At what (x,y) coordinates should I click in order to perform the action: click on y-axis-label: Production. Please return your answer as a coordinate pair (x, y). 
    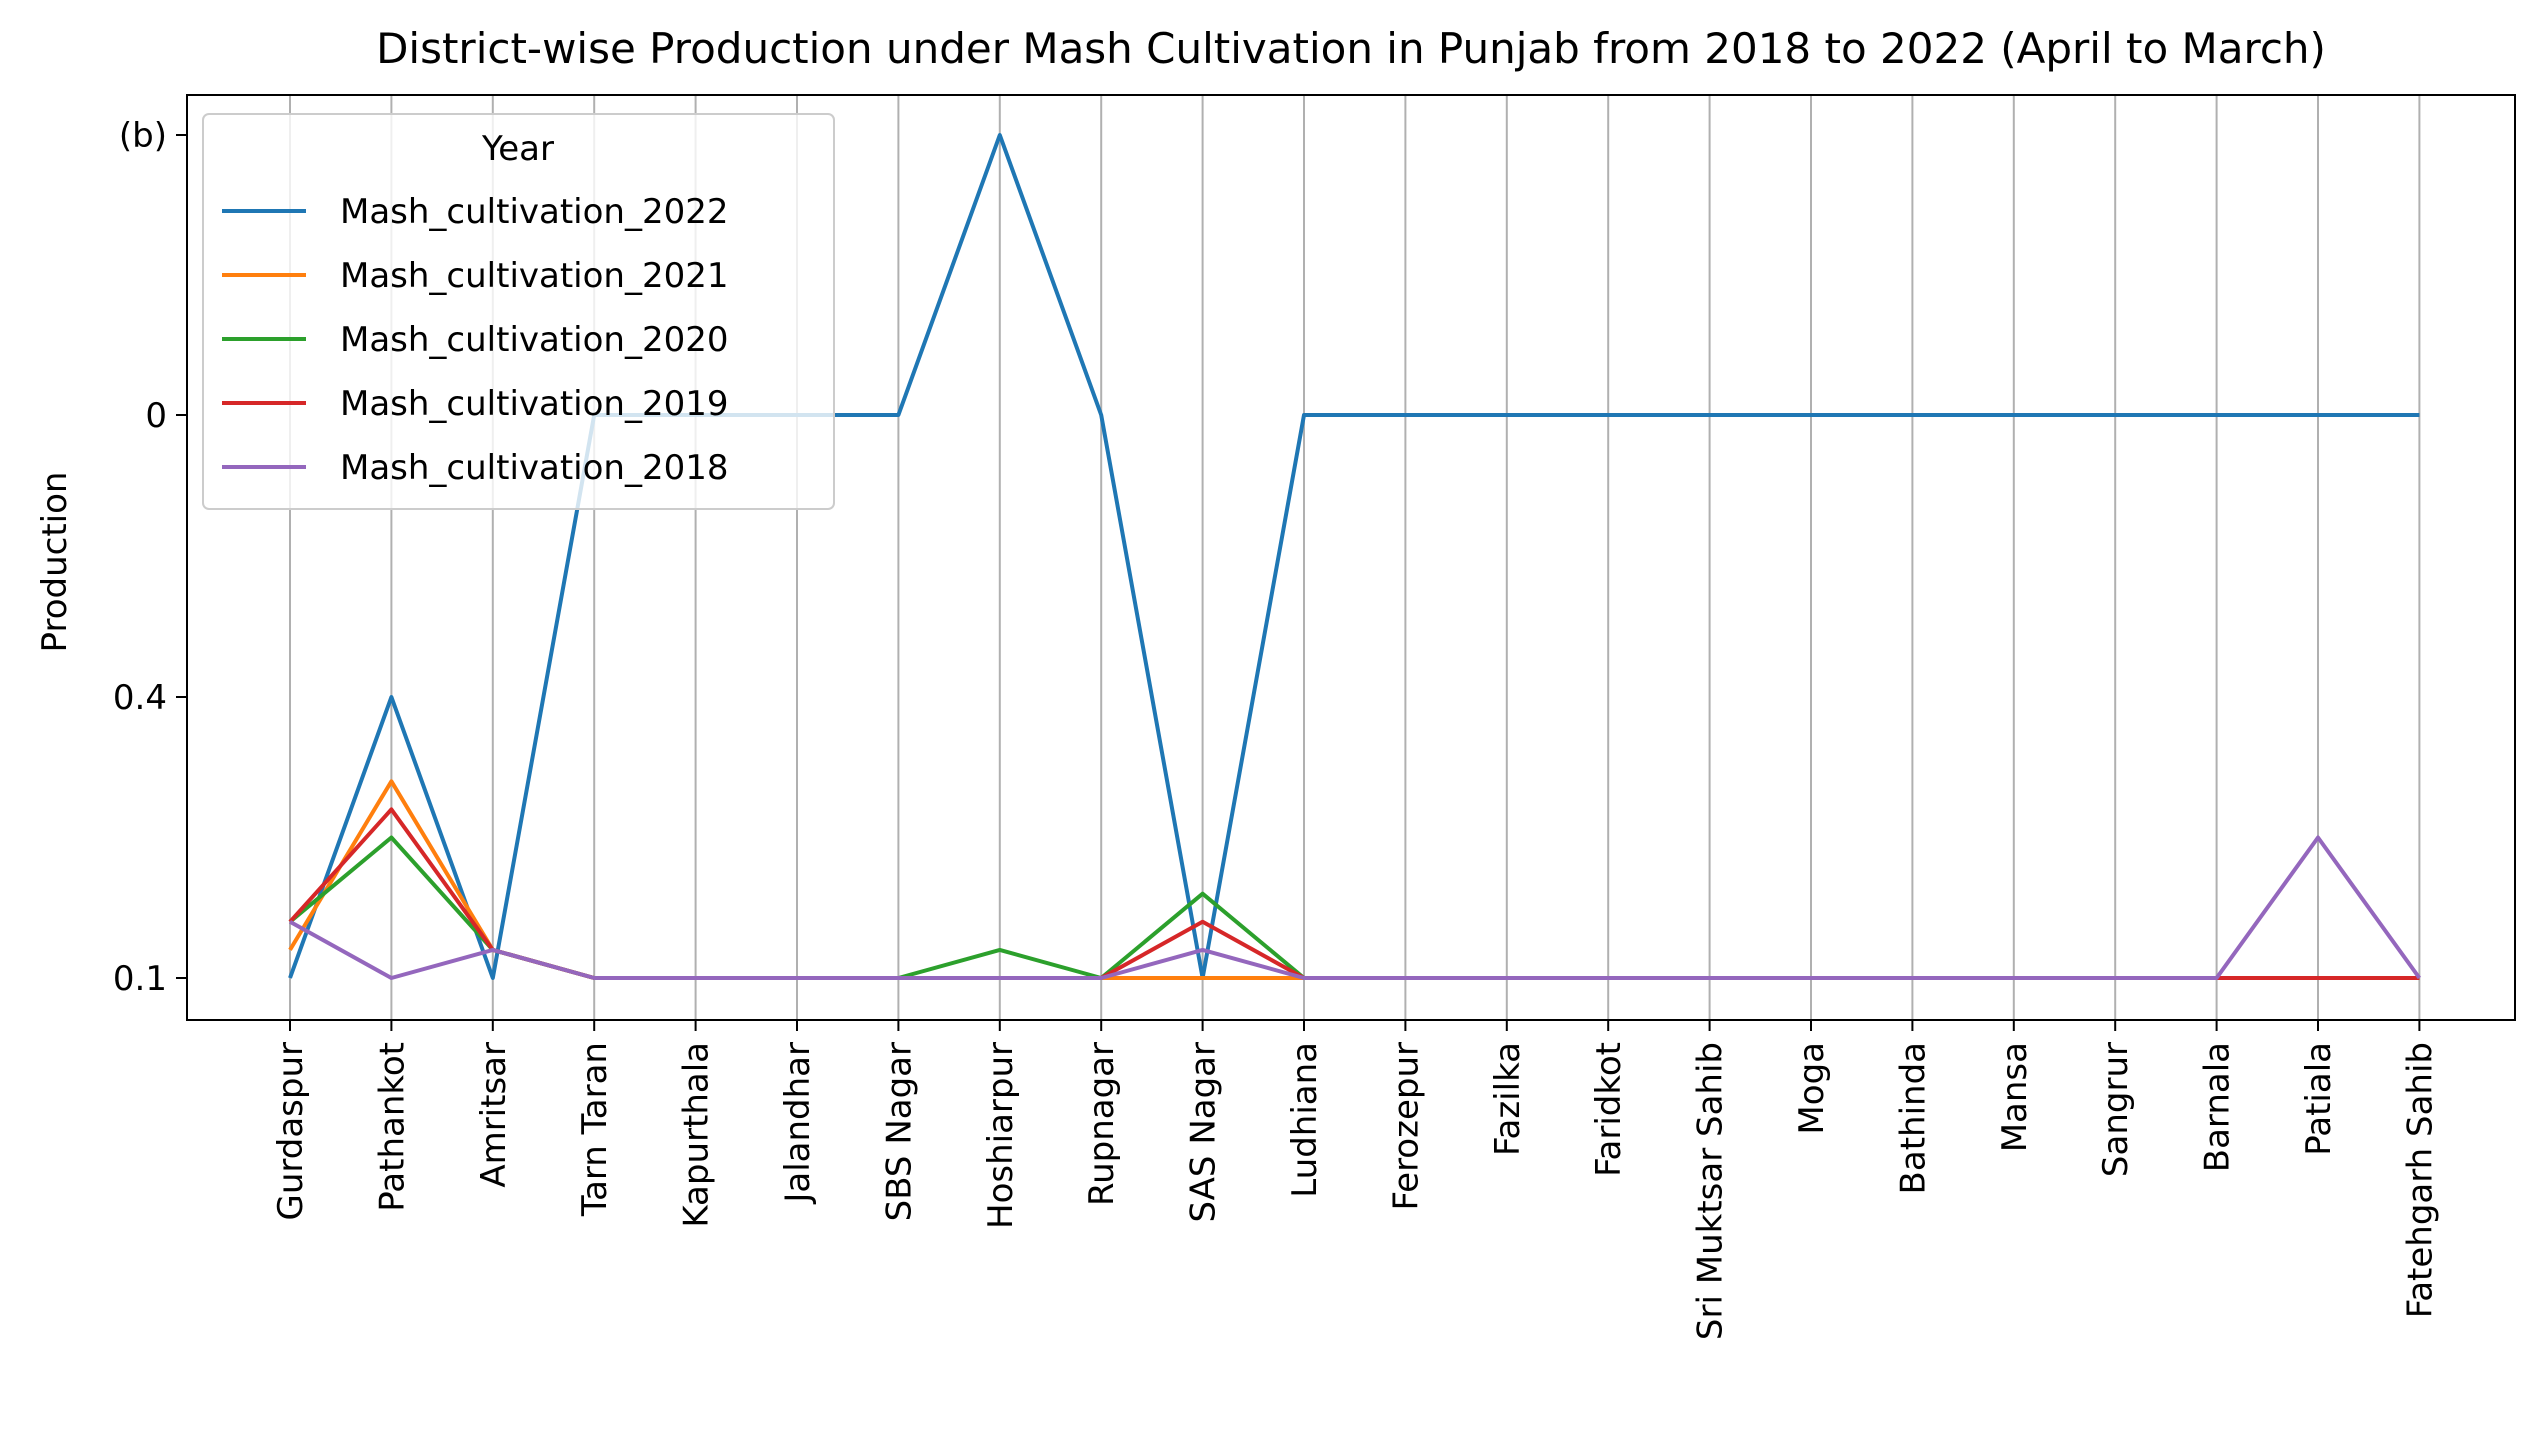
    Looking at the image, I should click on (55, 562).